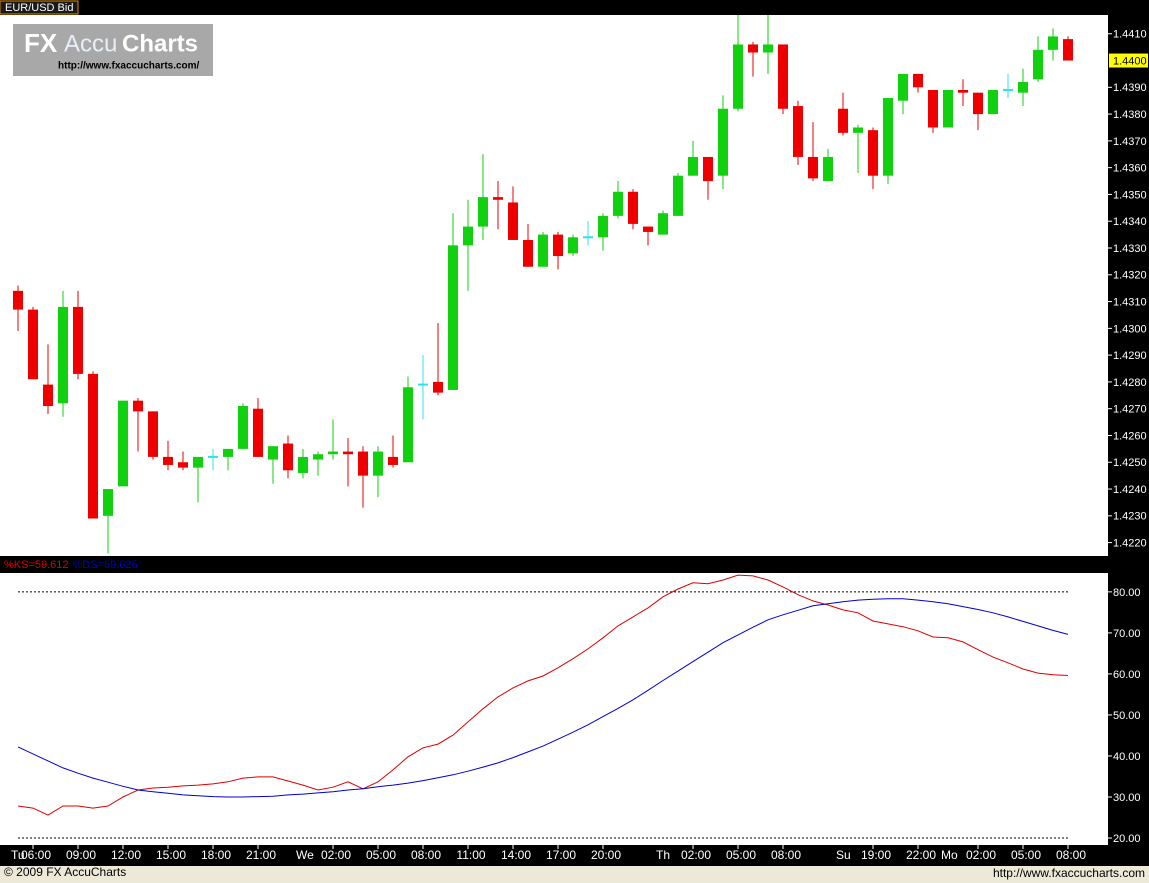  What do you see at coordinates (876, 855) in the screenshot?
I see `x-tick-label: 19:00` at bounding box center [876, 855].